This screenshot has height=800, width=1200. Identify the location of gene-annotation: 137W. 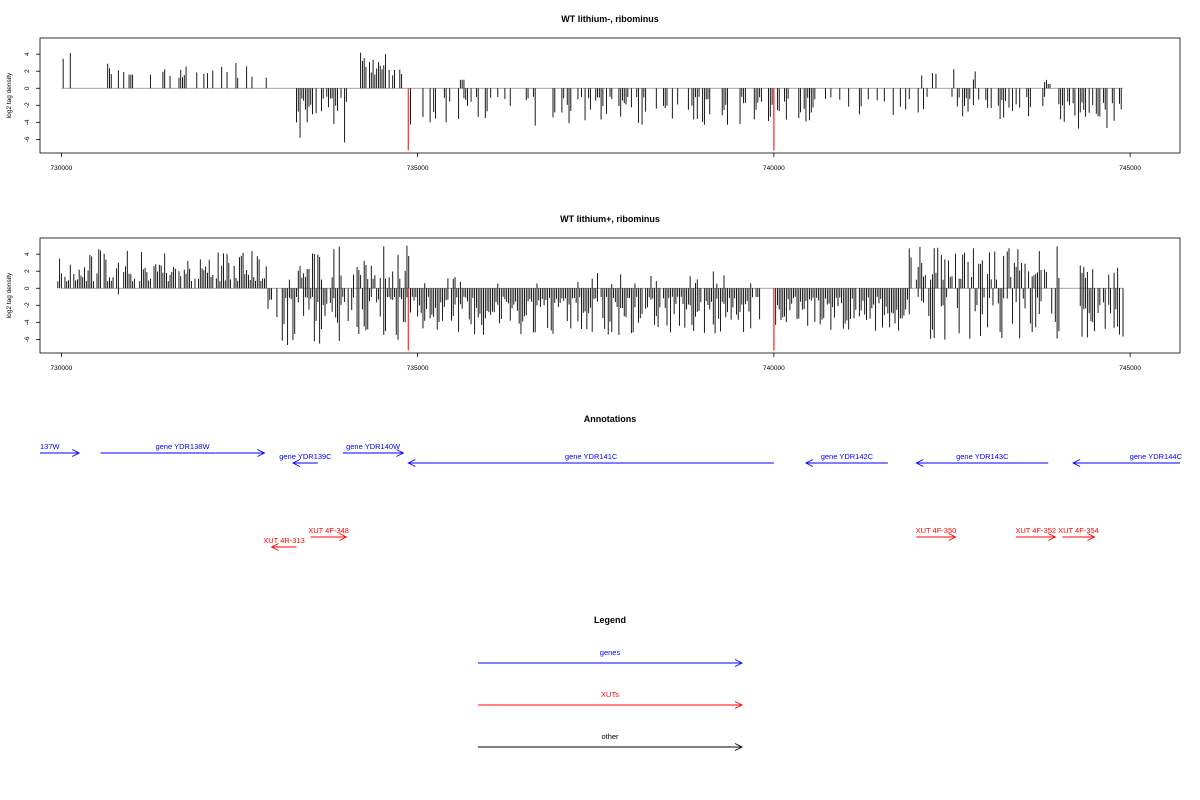
(60, 449).